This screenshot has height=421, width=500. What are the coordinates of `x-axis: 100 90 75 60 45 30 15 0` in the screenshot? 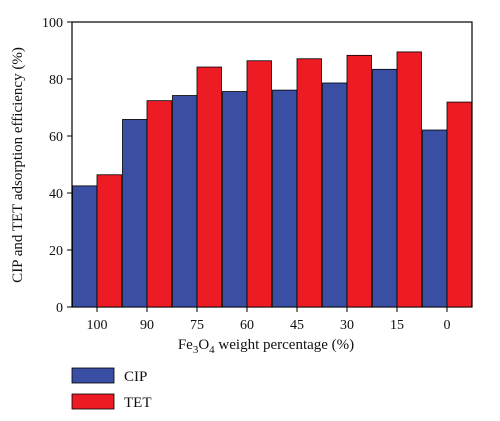 It's located at (269, 320).